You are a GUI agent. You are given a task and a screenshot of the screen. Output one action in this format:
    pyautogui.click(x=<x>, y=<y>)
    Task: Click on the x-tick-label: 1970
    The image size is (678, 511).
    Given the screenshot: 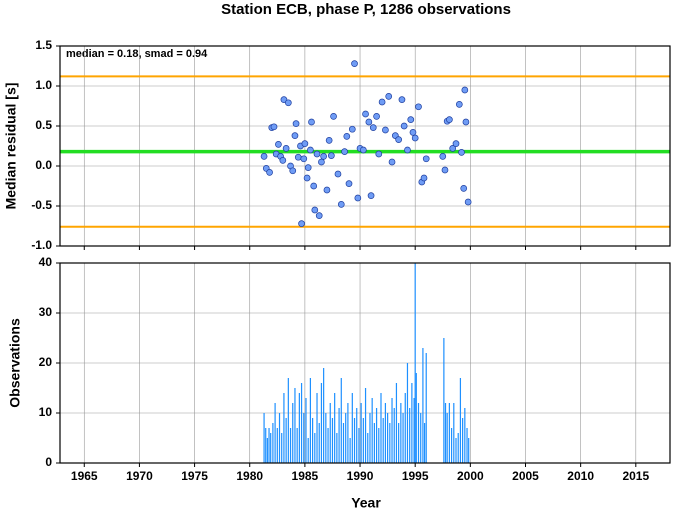 What is the action you would take?
    pyautogui.click(x=139, y=476)
    